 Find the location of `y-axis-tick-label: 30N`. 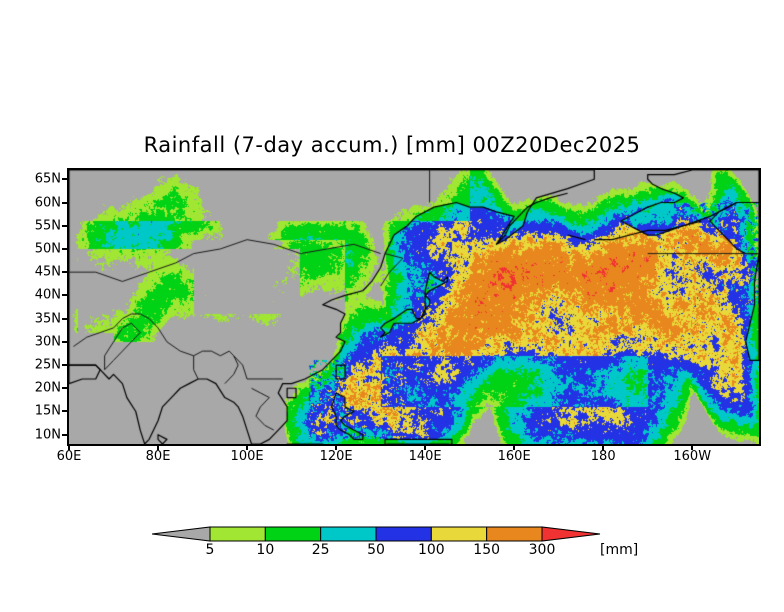

y-axis-tick-label: 30N is located at coordinates (47, 342).